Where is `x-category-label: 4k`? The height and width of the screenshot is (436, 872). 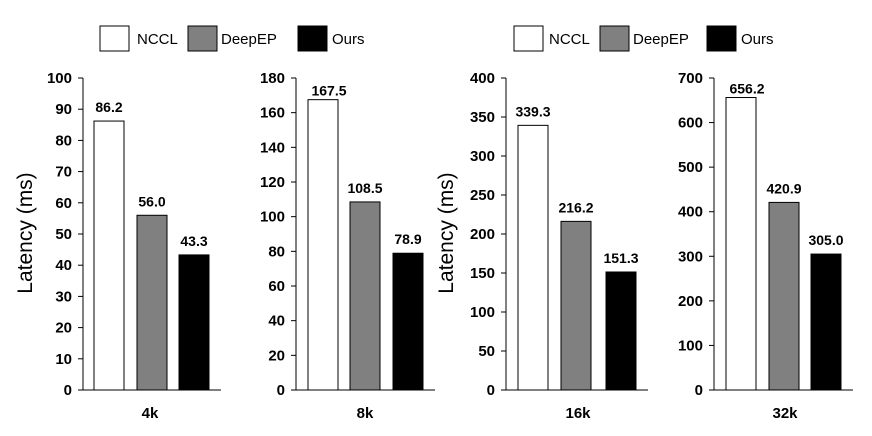 x-category-label: 4k is located at coordinates (150, 413).